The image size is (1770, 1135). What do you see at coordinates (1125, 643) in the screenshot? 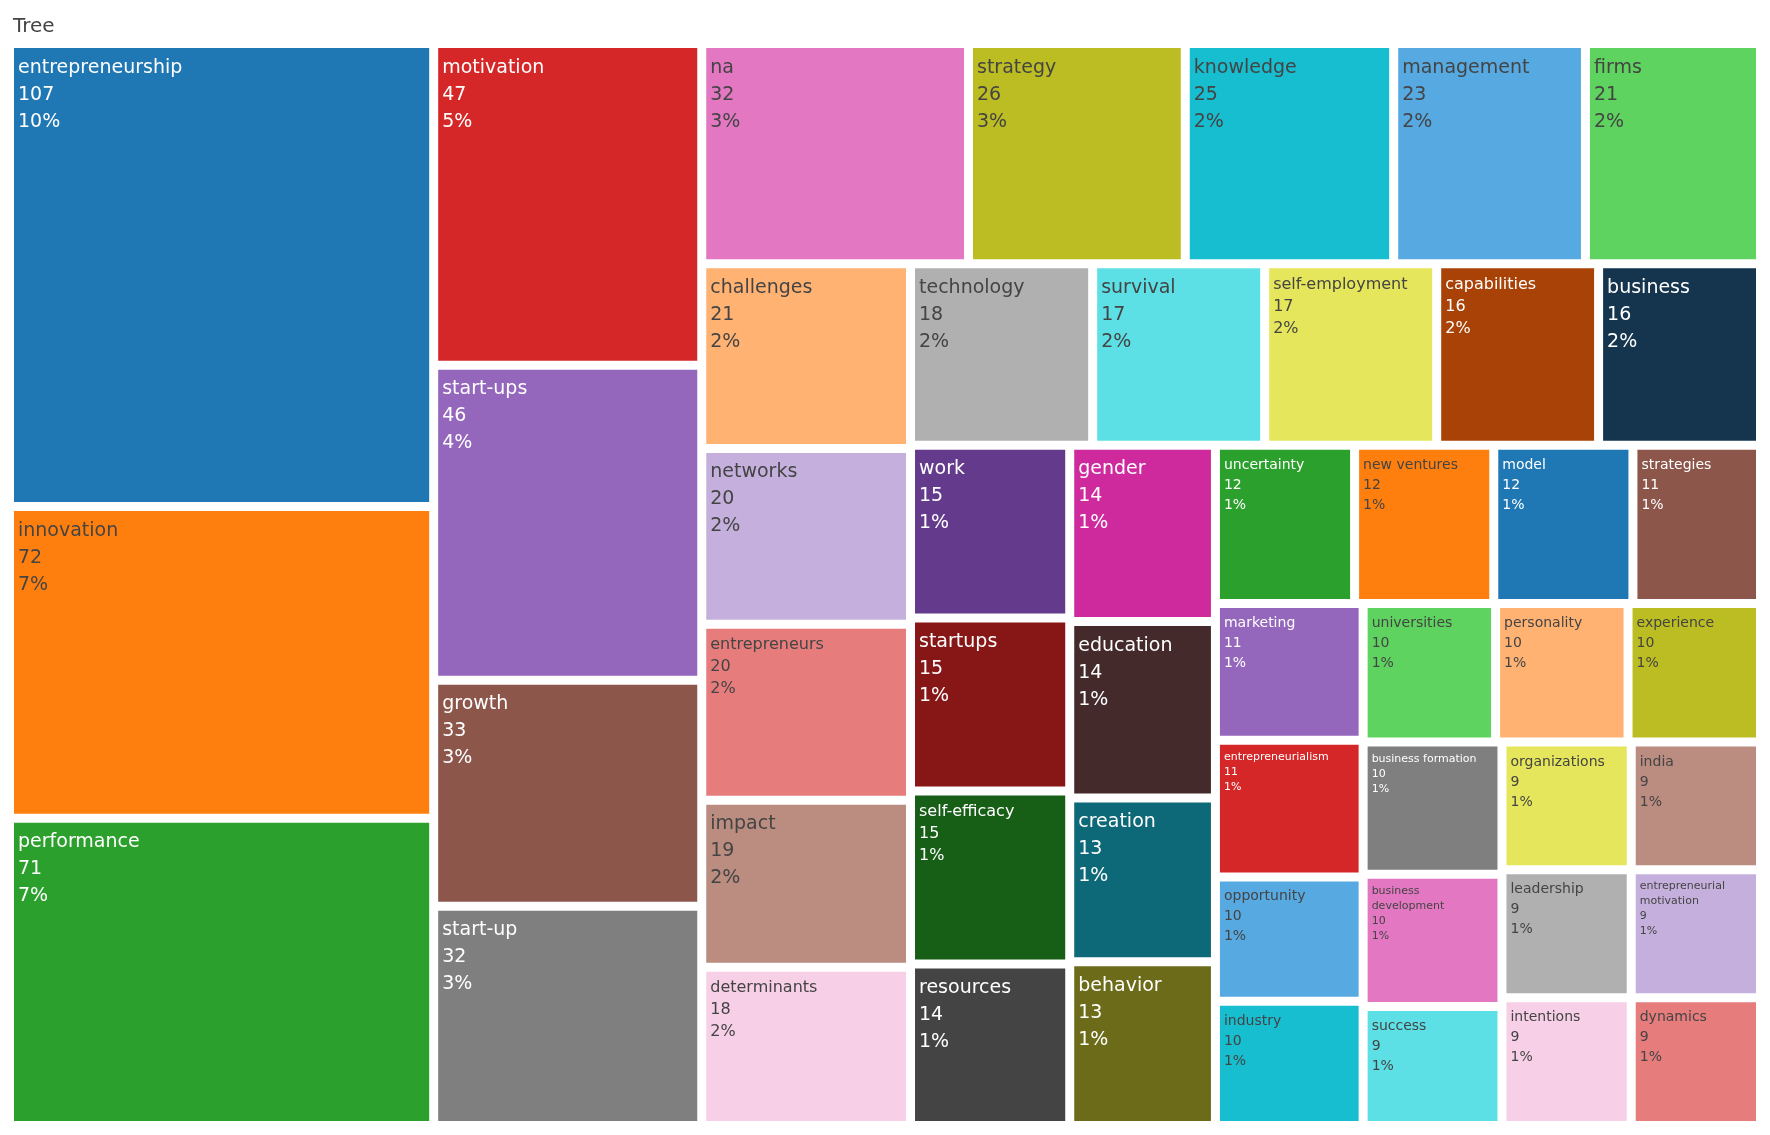
I see `category-label: education` at bounding box center [1125, 643].